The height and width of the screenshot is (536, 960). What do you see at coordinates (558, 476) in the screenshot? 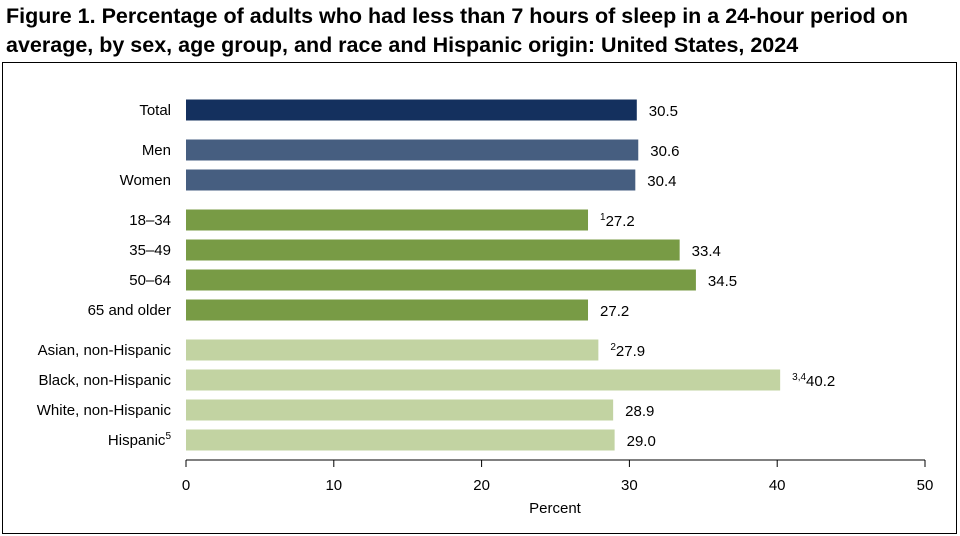
I see `x-axis: 0 10 20 30 40 50` at bounding box center [558, 476].